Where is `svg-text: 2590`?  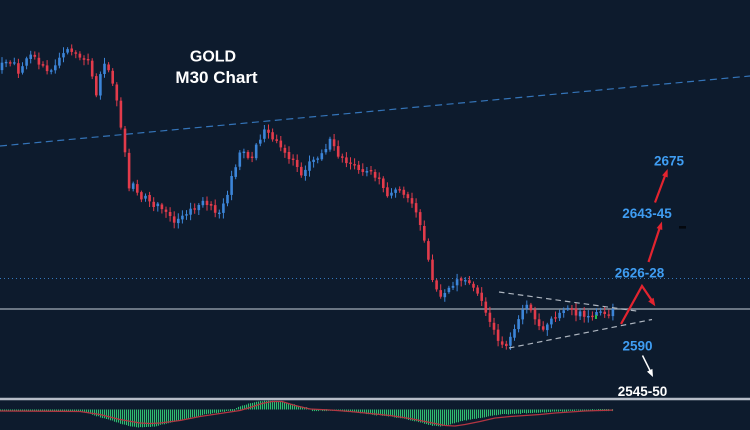 svg-text: 2590 is located at coordinates (637, 346).